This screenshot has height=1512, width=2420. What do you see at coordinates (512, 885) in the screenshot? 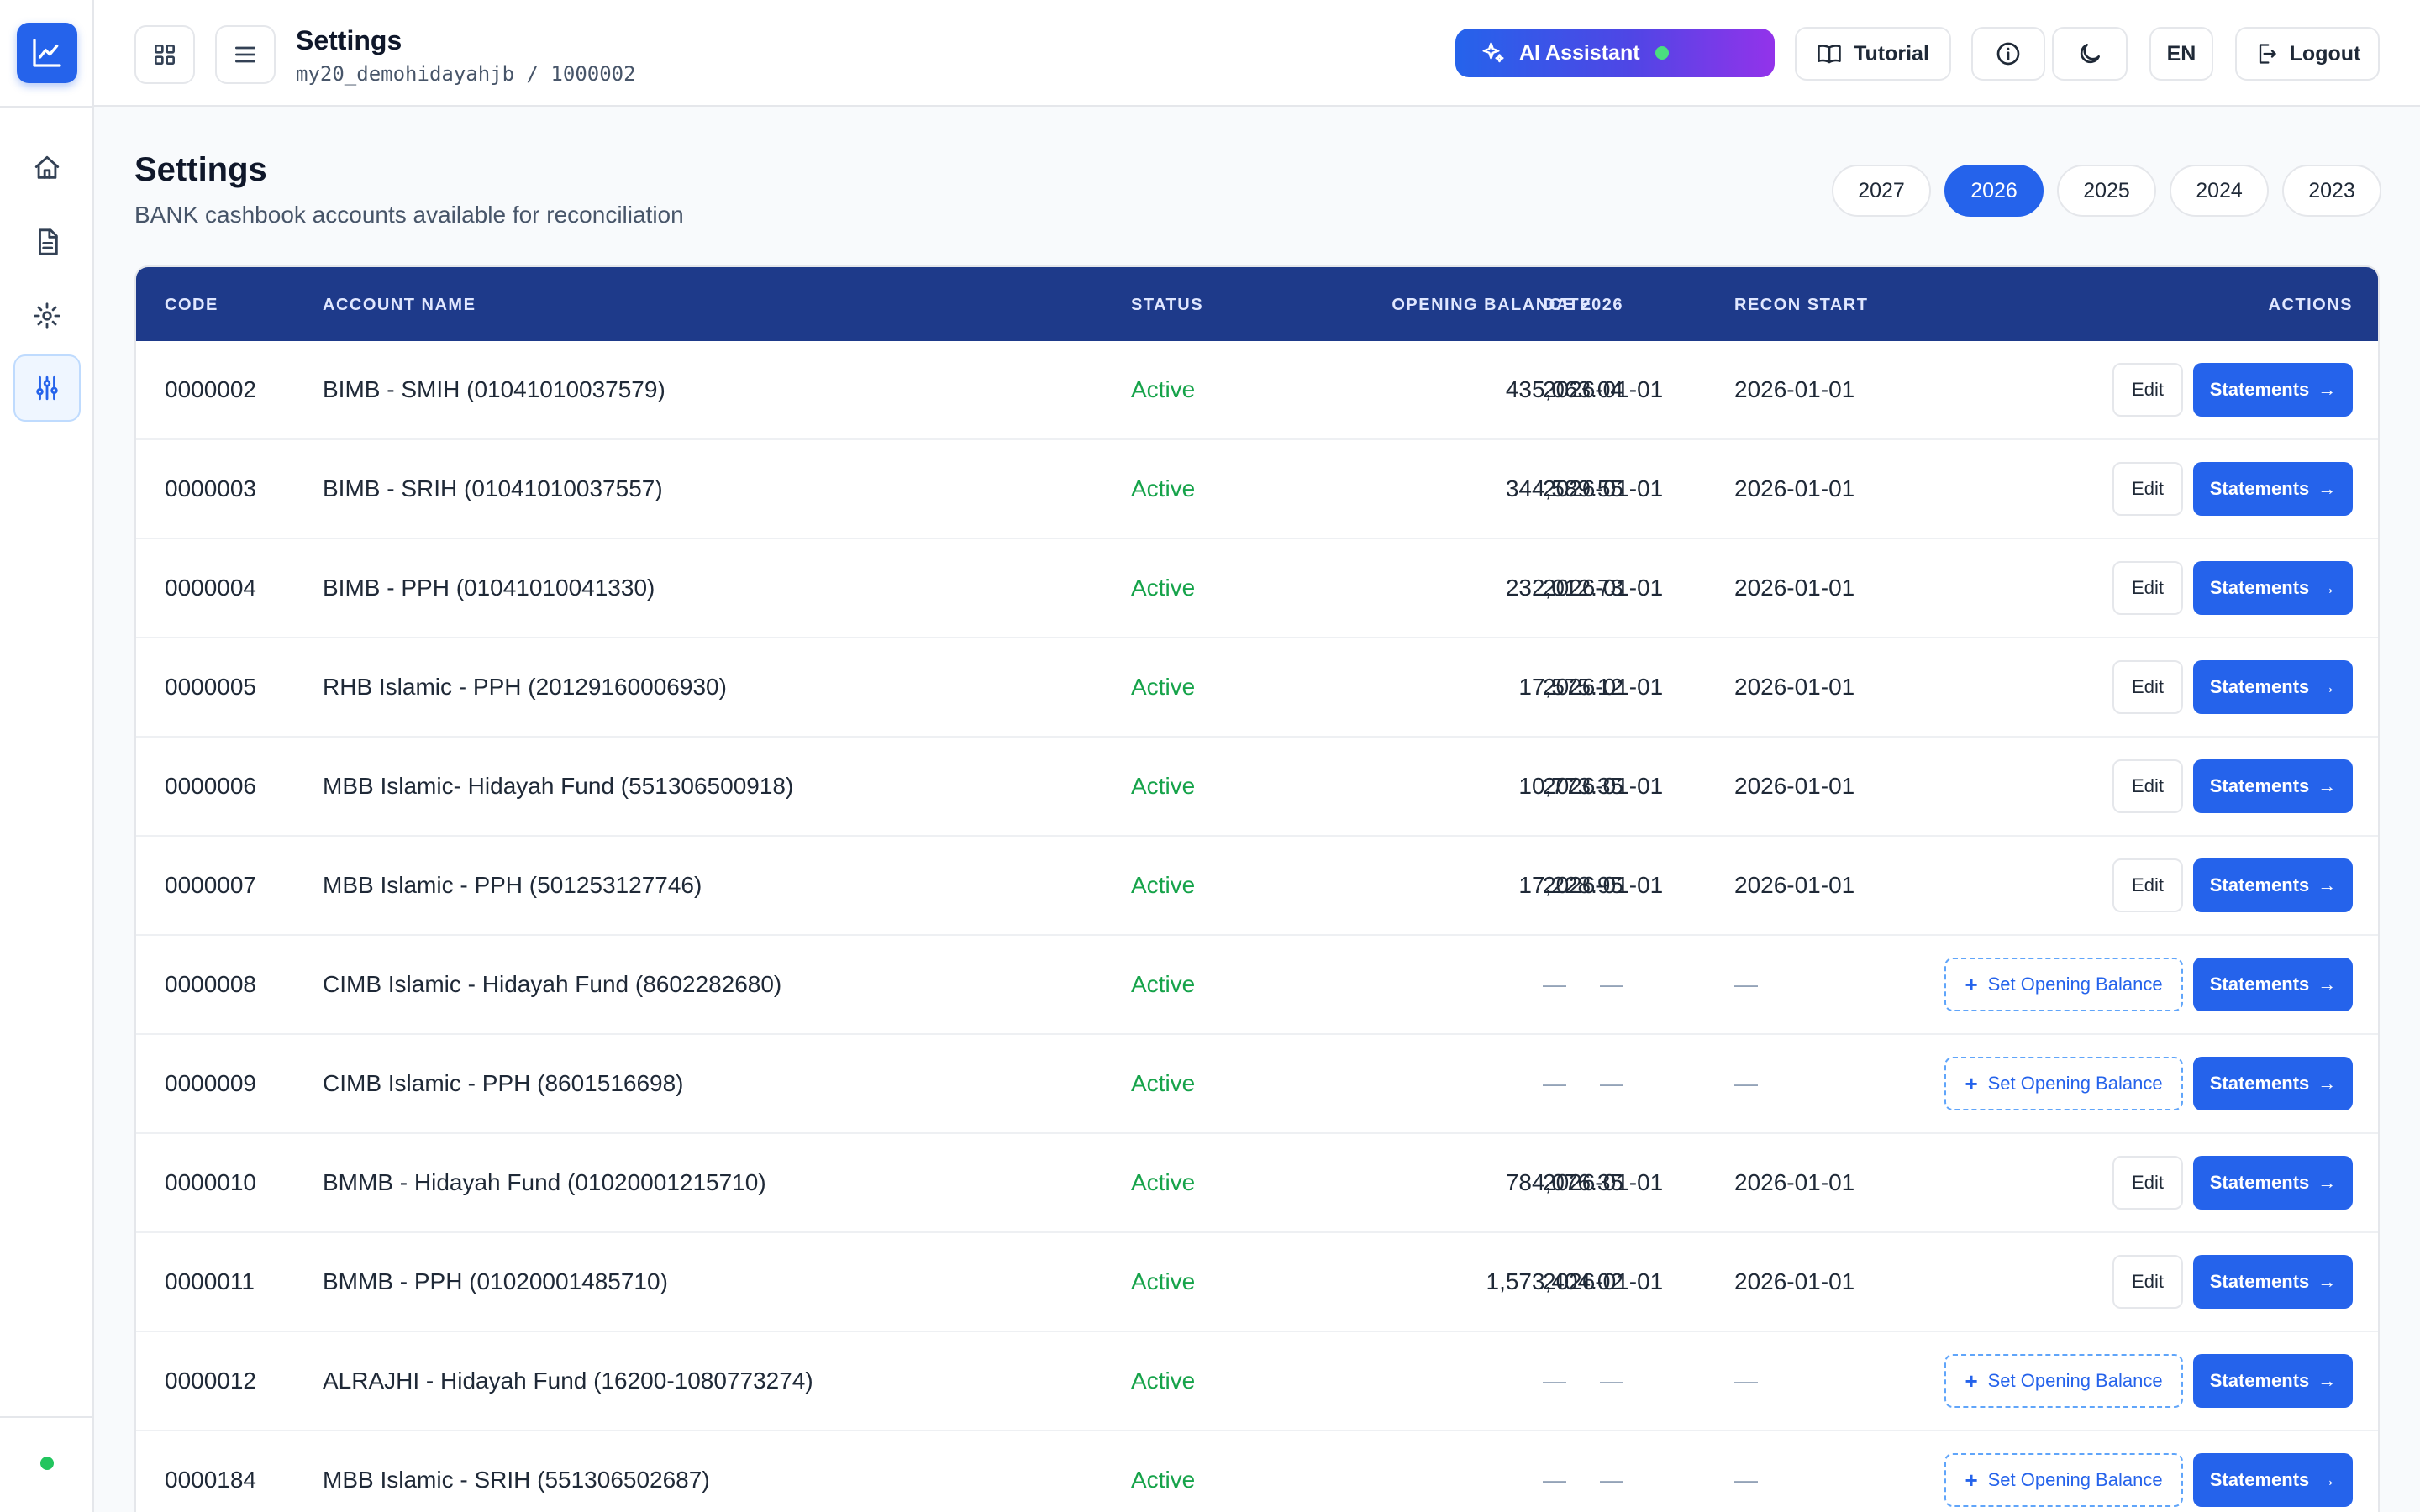
I see `account-name: MBB Islamic - PPH (501253127746)` at bounding box center [512, 885].